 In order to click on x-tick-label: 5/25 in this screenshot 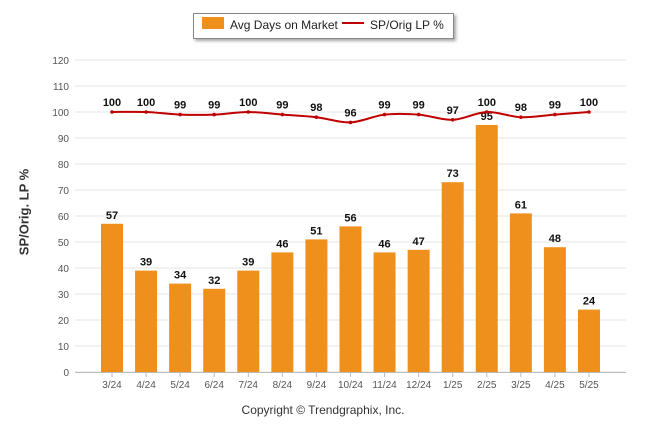, I will do `click(589, 385)`.